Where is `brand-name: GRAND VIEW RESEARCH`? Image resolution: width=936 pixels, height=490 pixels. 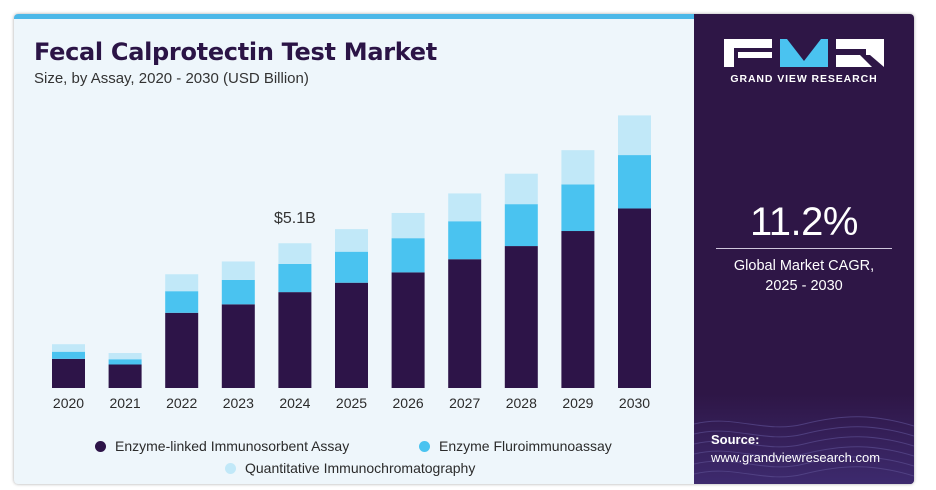
brand-name: GRAND VIEW RESEARCH is located at coordinates (804, 79).